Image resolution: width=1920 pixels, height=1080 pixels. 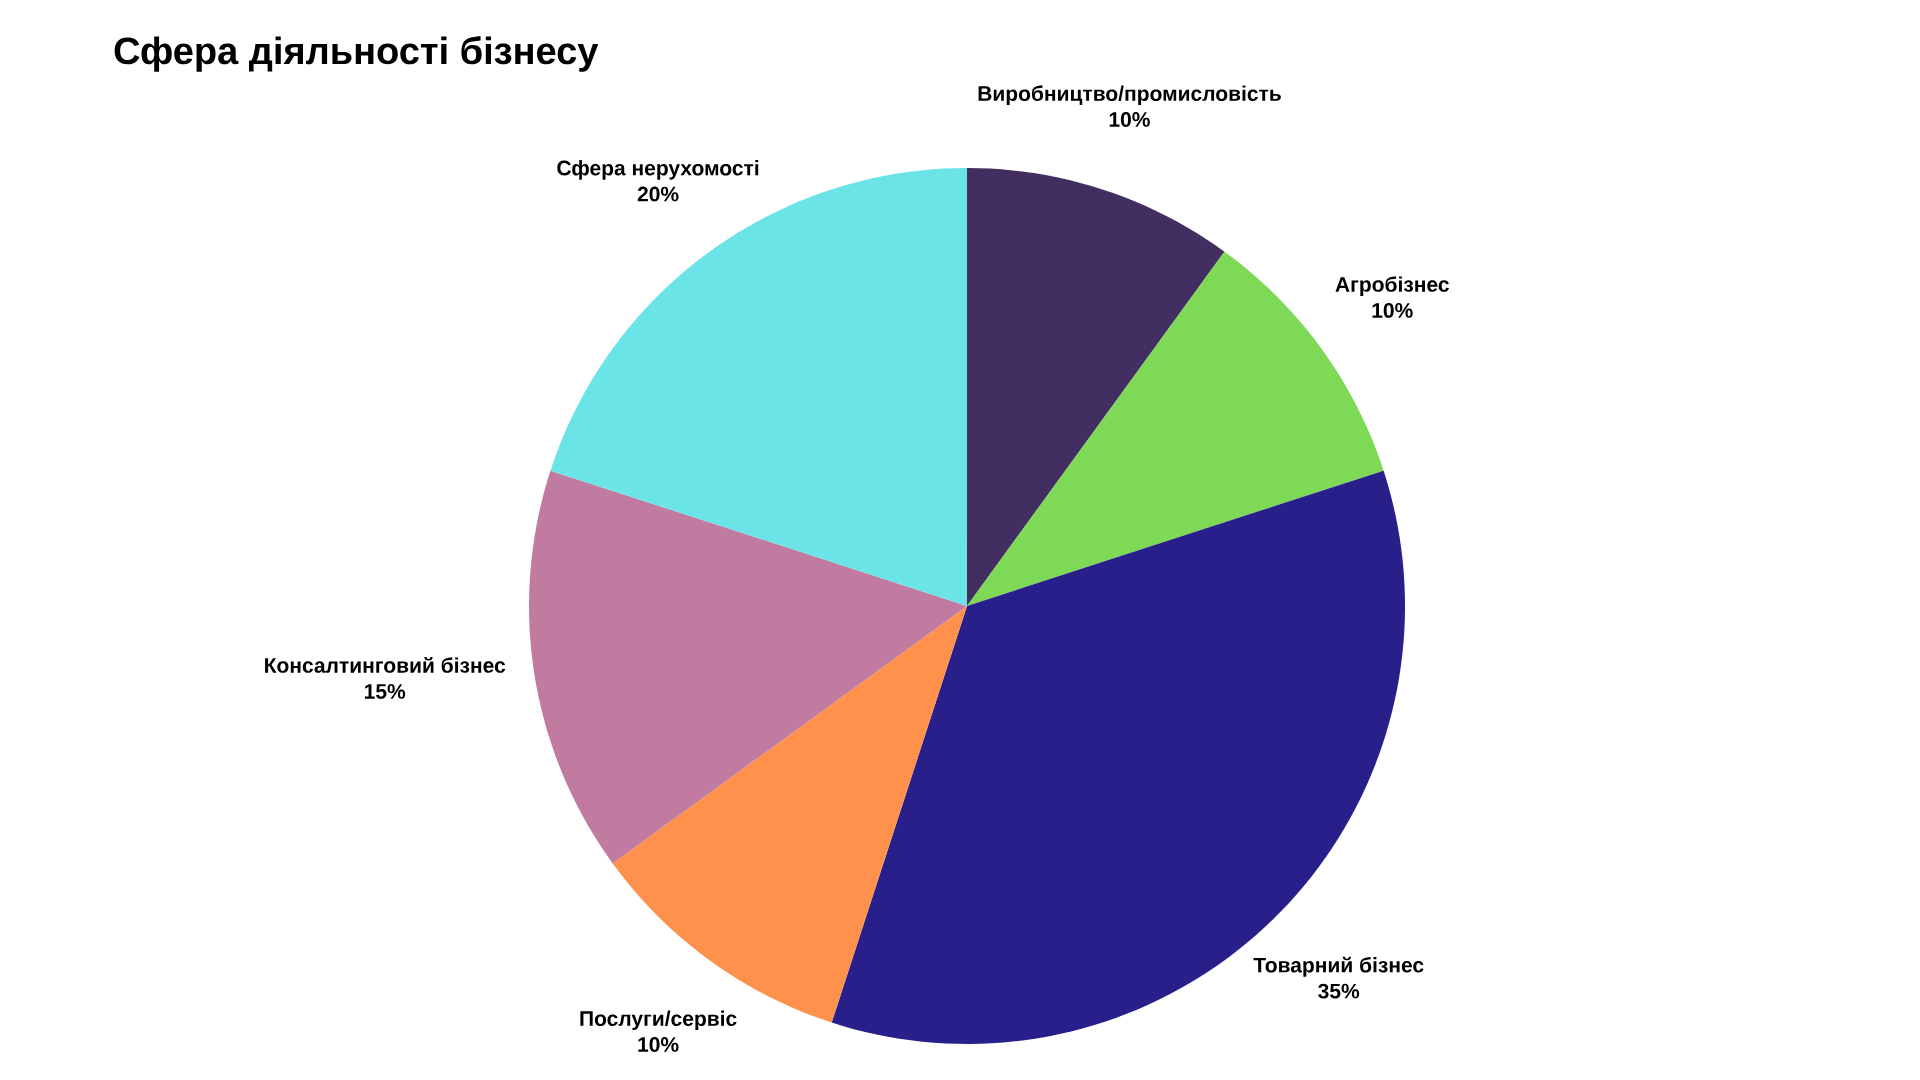 What do you see at coordinates (356, 54) in the screenshot?
I see `chart-title: Сфера діяльності бізнесу` at bounding box center [356, 54].